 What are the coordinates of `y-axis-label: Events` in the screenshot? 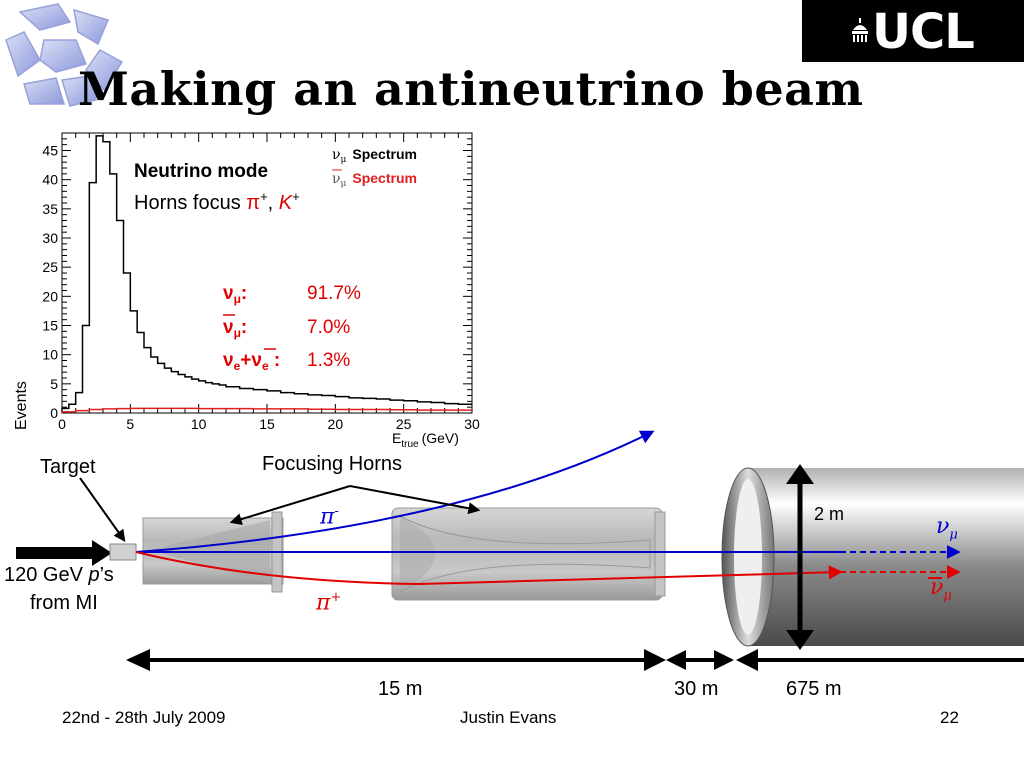 It's located at (21, 405).